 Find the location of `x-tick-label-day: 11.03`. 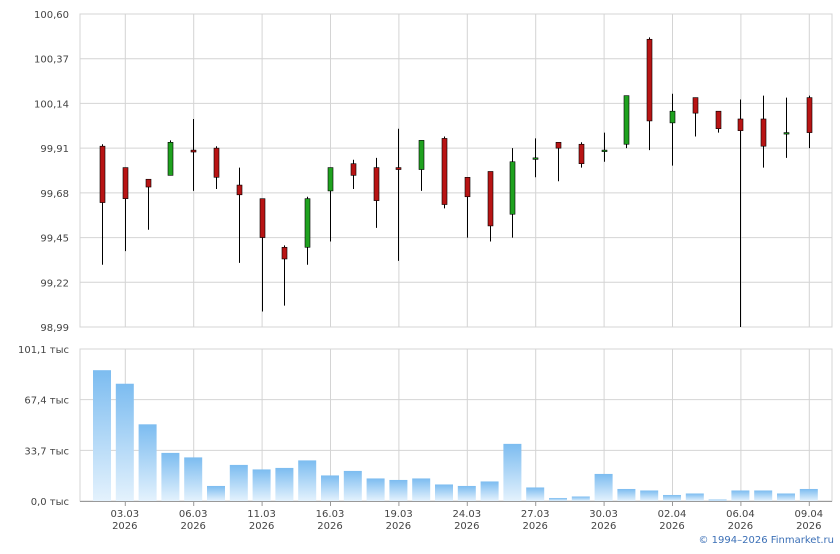

x-tick-label-day: 11.03 is located at coordinates (261, 514).